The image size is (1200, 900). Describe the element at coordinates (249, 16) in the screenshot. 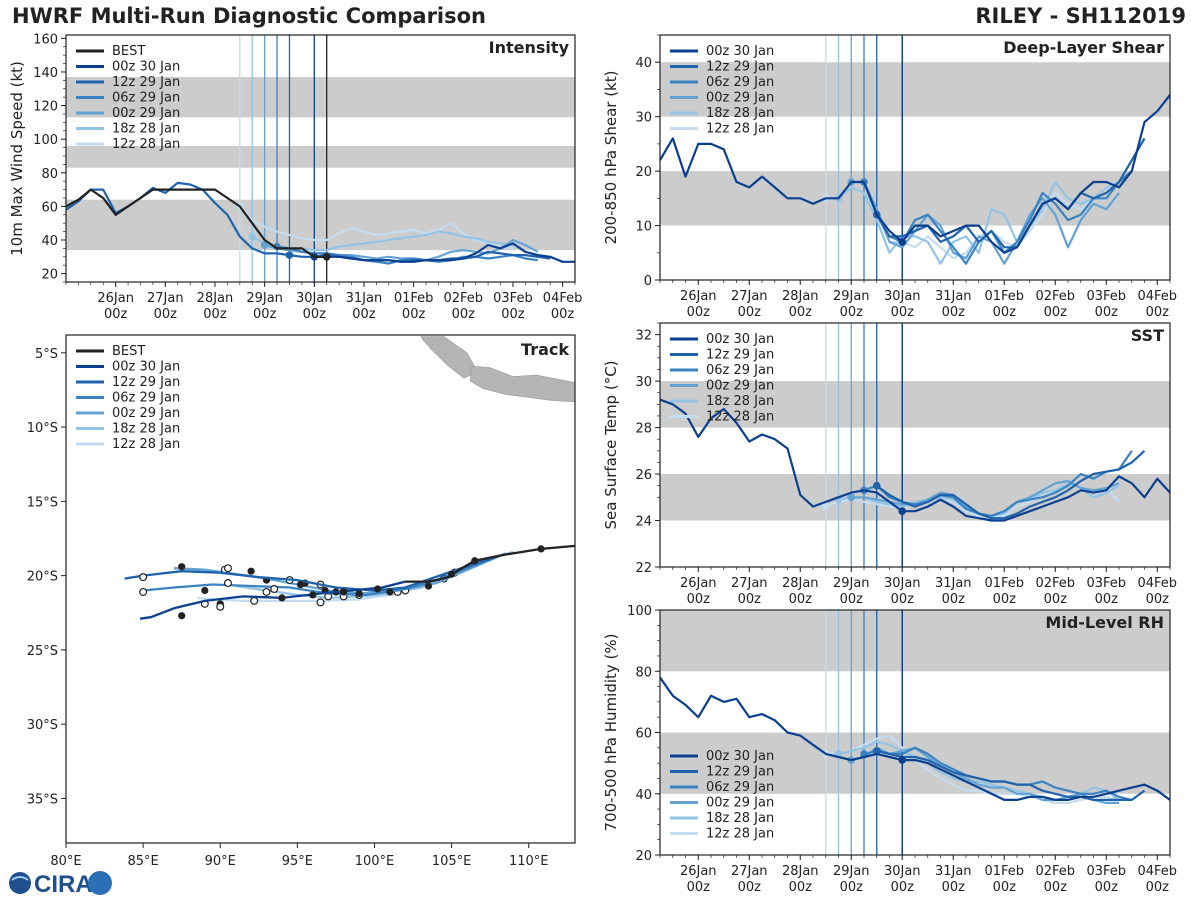

I see `page-title: HWRF Multi-Run Diagnostic Comparison` at that location.